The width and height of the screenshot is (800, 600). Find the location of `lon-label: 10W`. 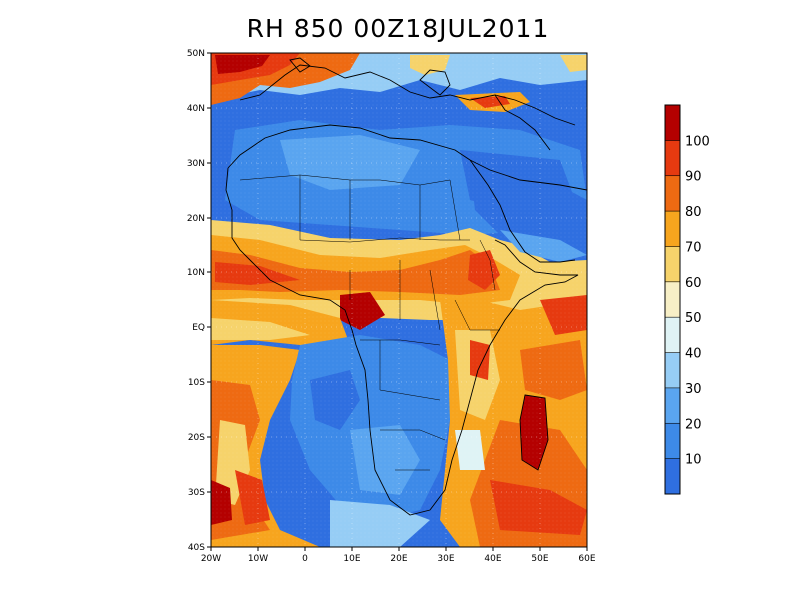

lon-label: 10W is located at coordinates (258, 559).